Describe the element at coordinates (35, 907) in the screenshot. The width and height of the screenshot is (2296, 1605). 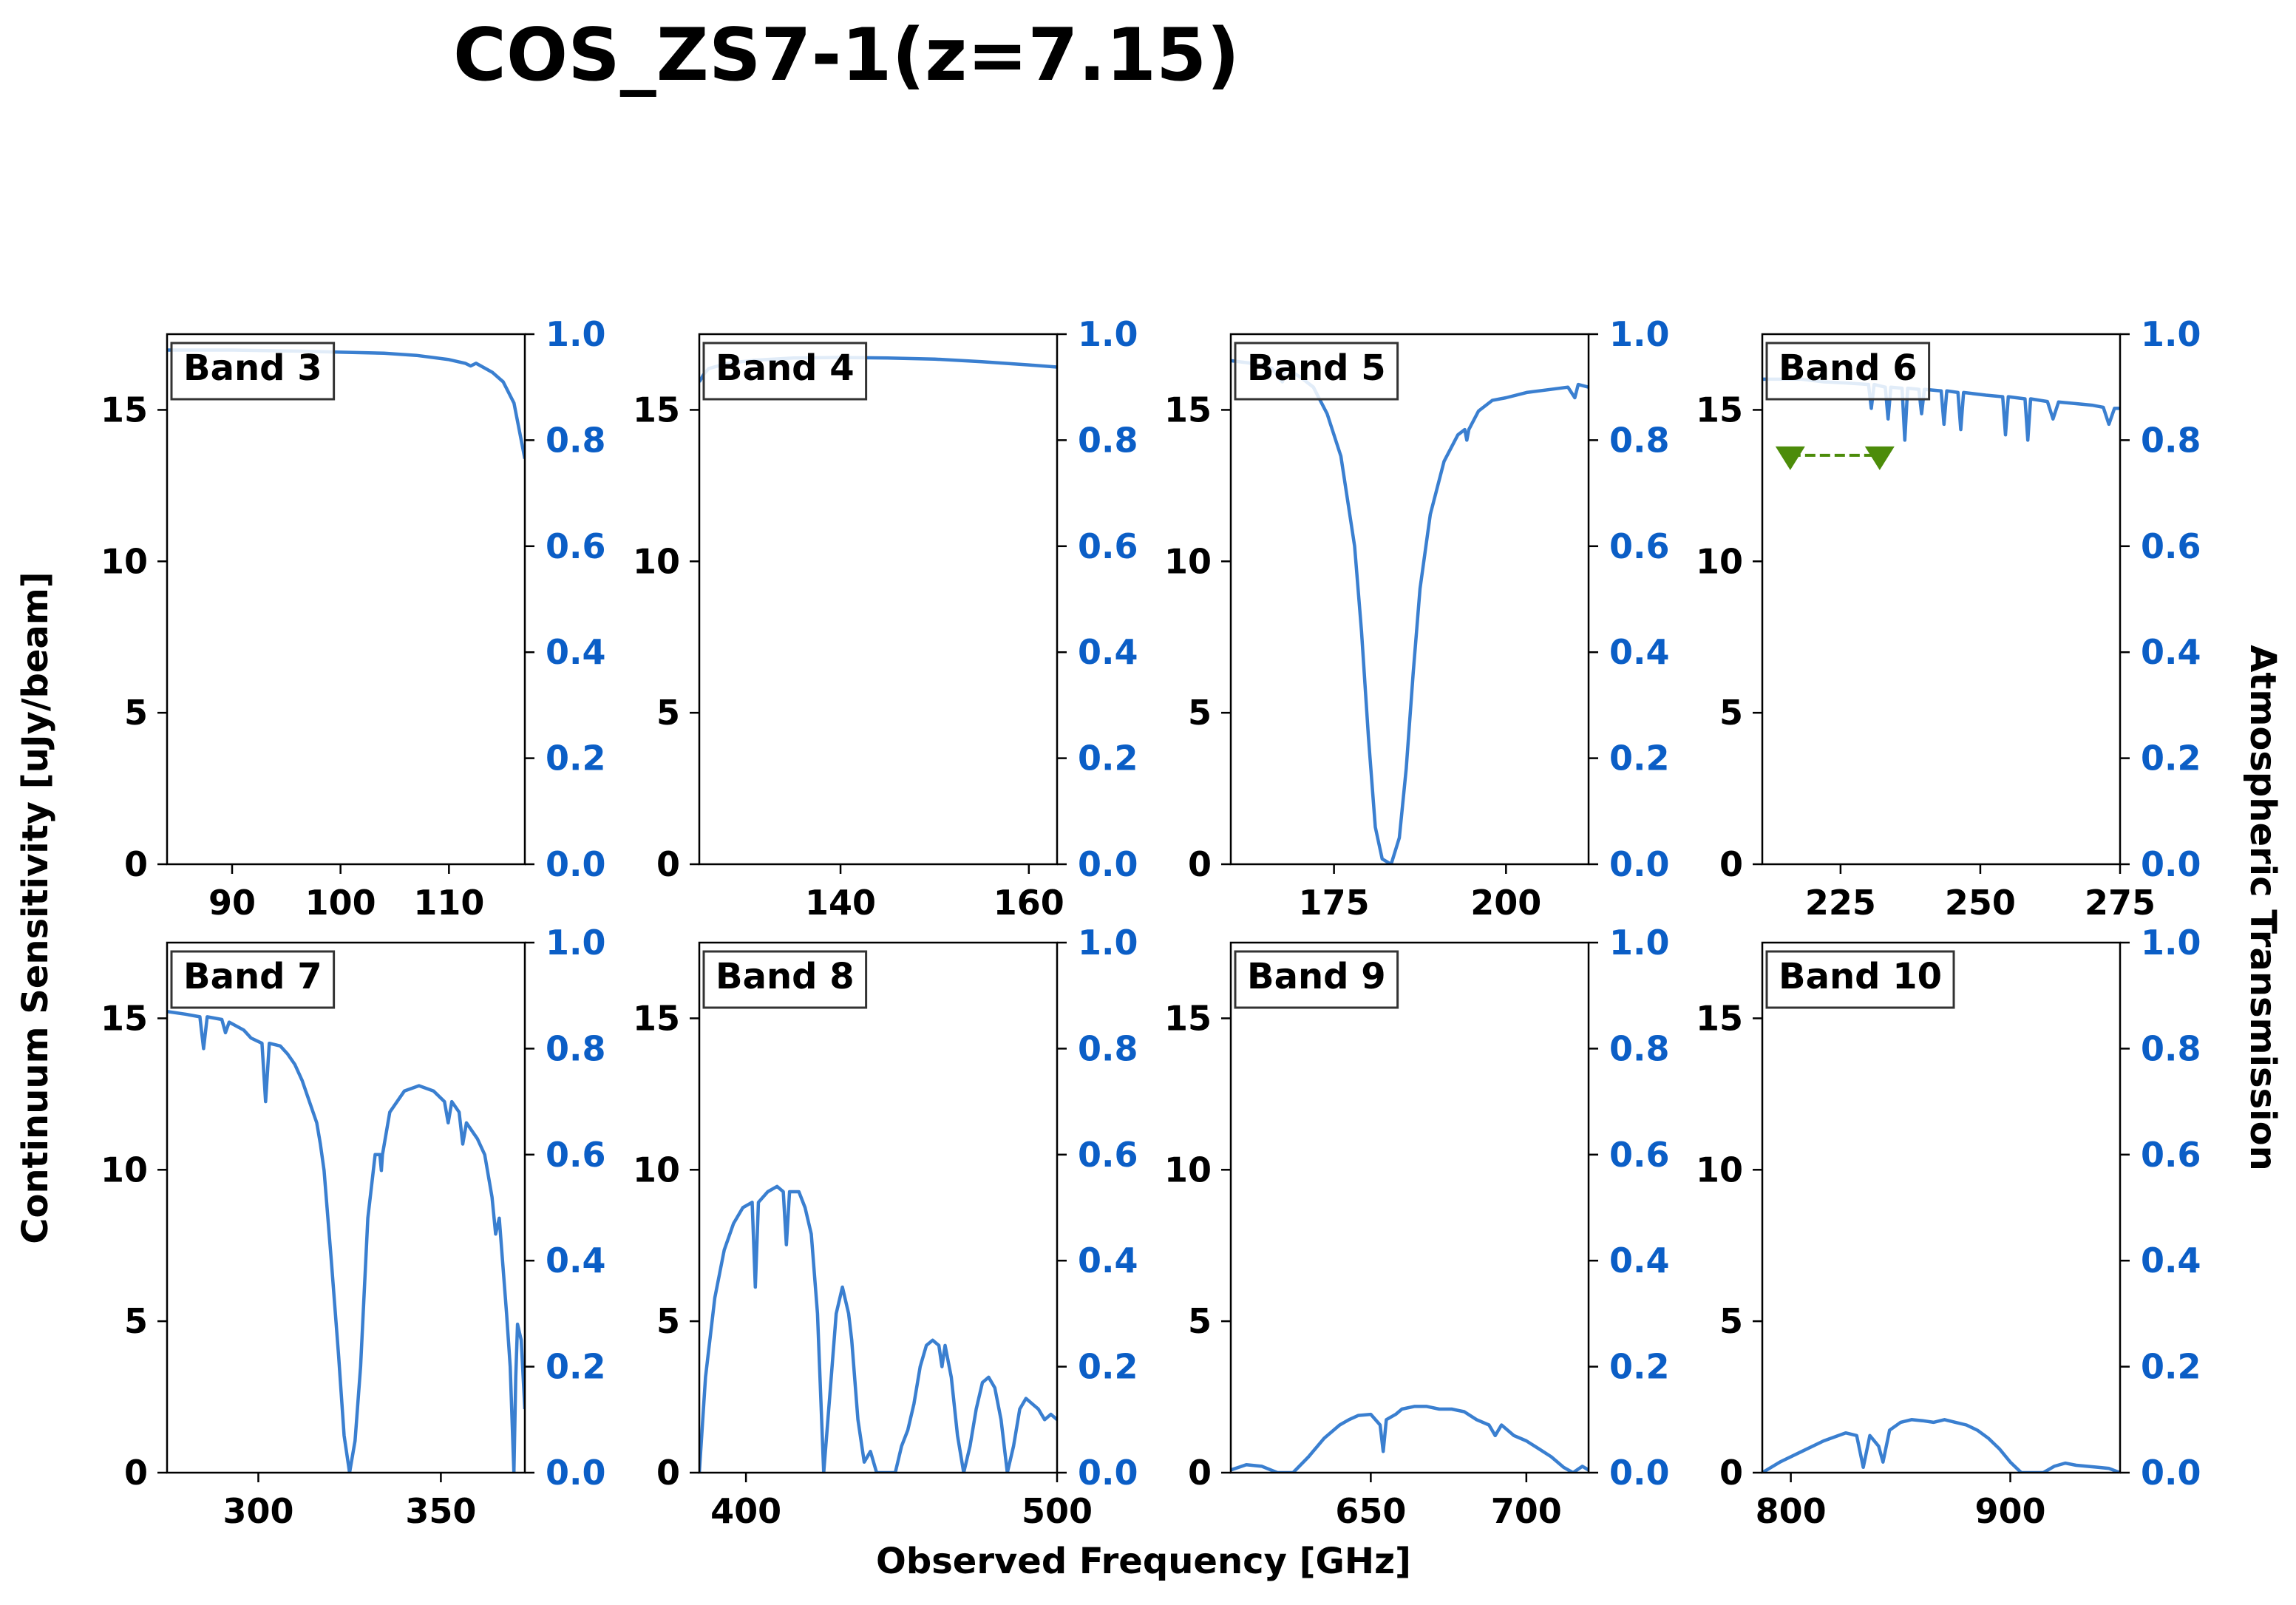
I see `y-axis-label-left: Continuum Sensitivity [uJy/beam]` at that location.